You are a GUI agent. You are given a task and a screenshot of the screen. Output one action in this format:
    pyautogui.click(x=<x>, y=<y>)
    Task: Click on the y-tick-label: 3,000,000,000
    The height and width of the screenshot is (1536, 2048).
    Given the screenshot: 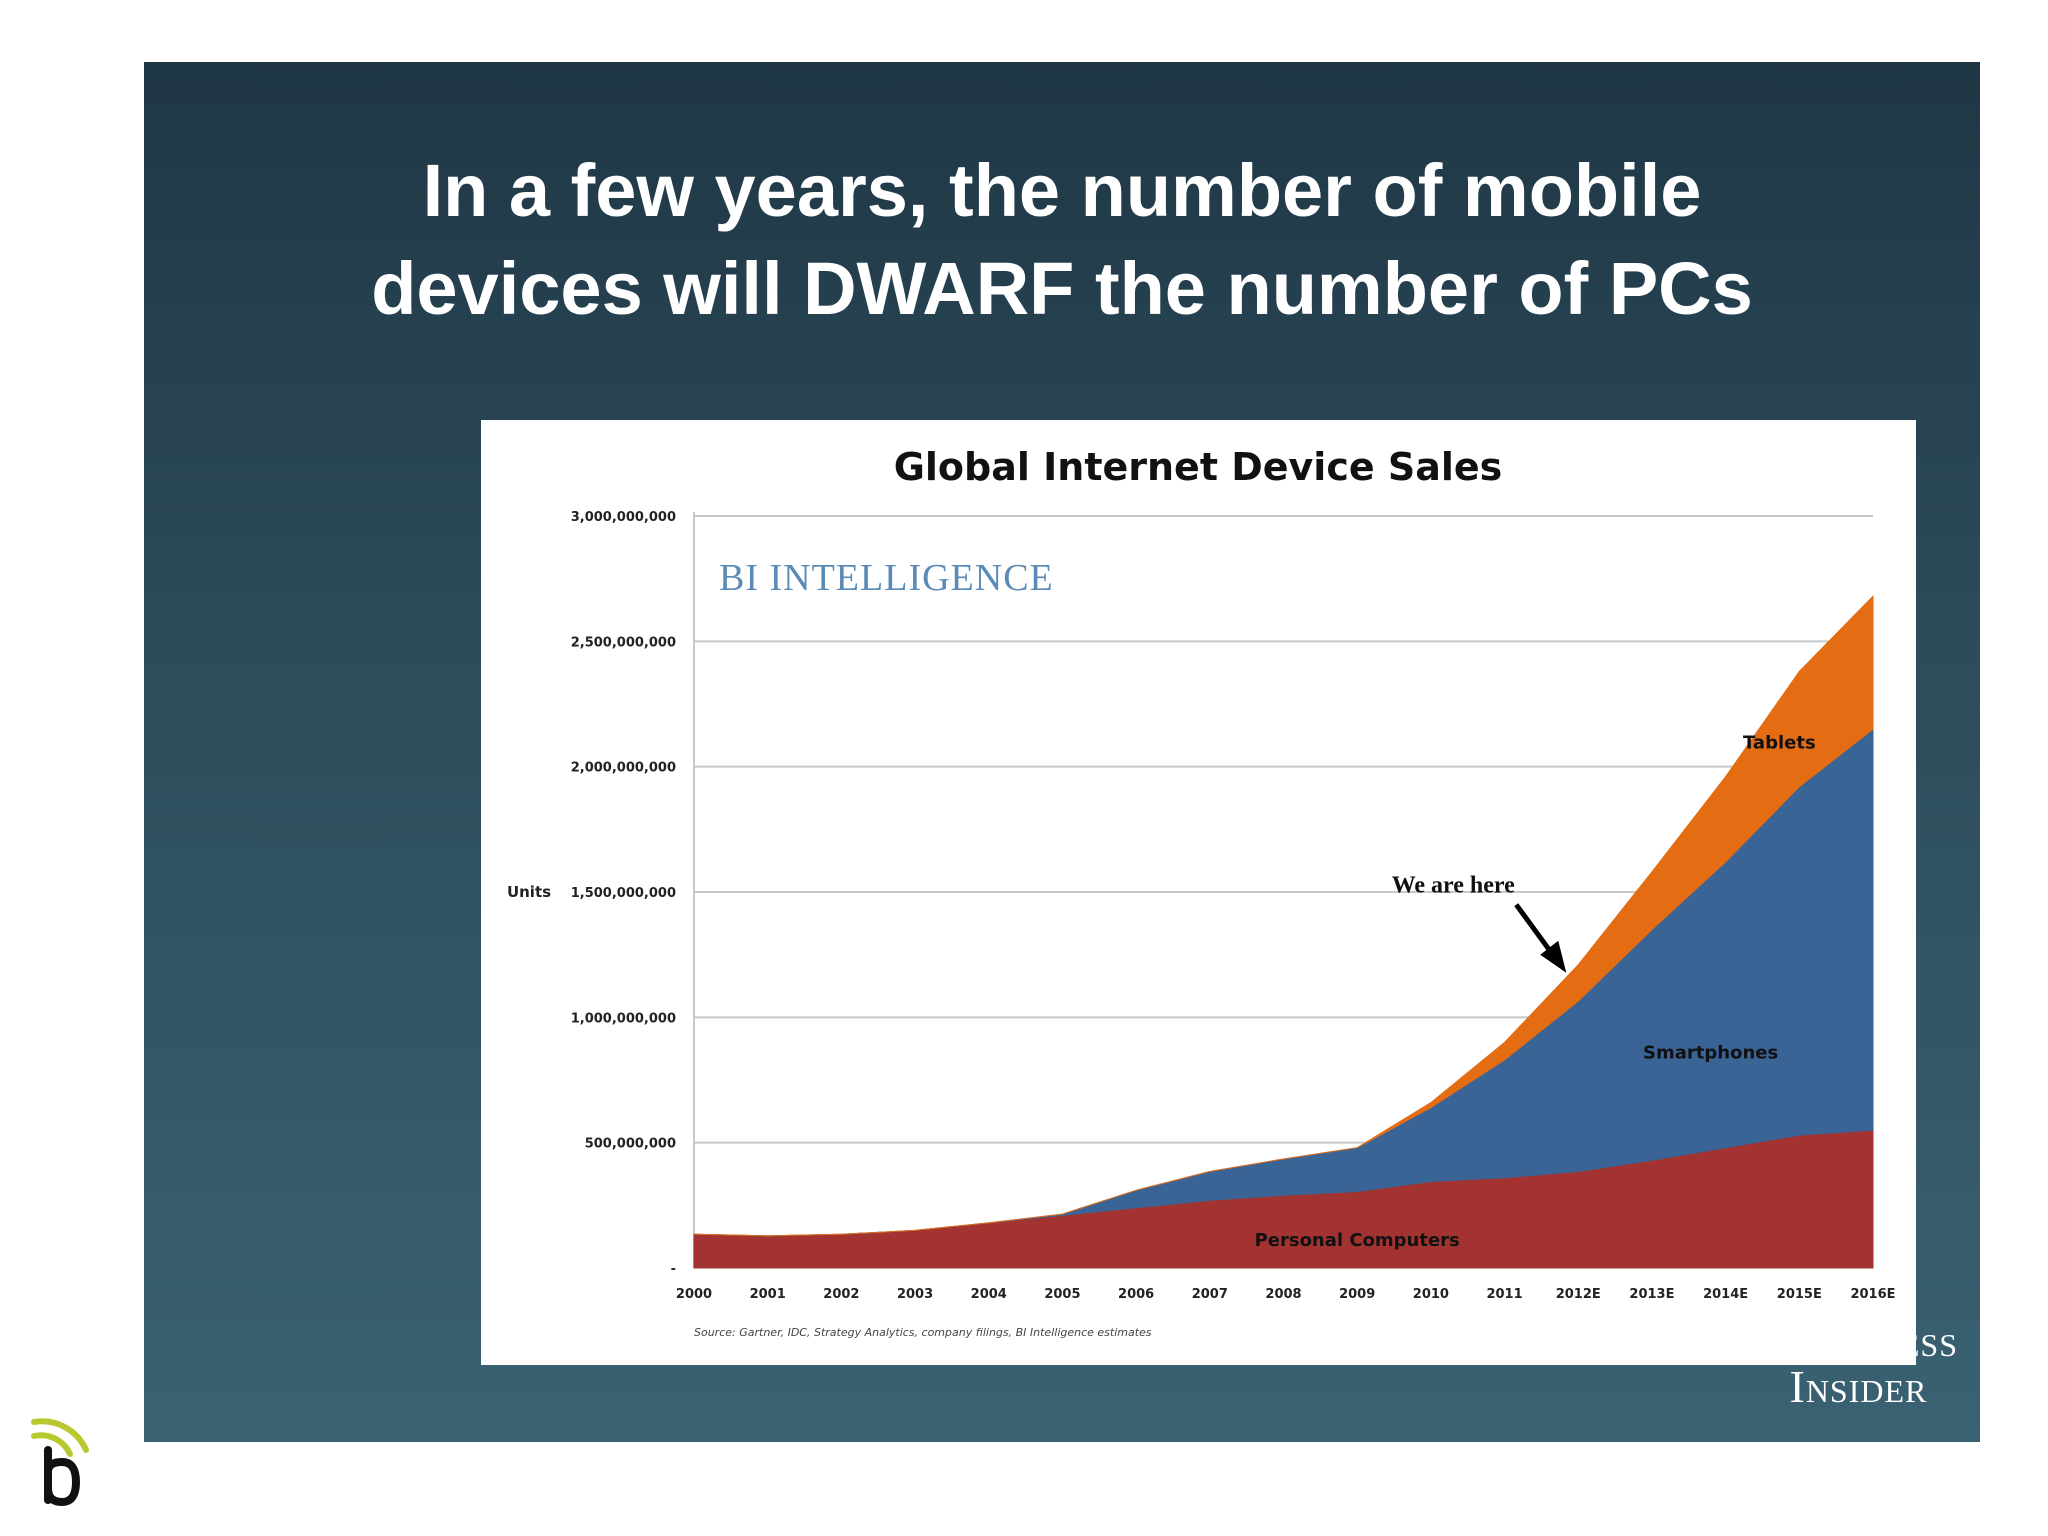 What is the action you would take?
    pyautogui.click(x=623, y=517)
    